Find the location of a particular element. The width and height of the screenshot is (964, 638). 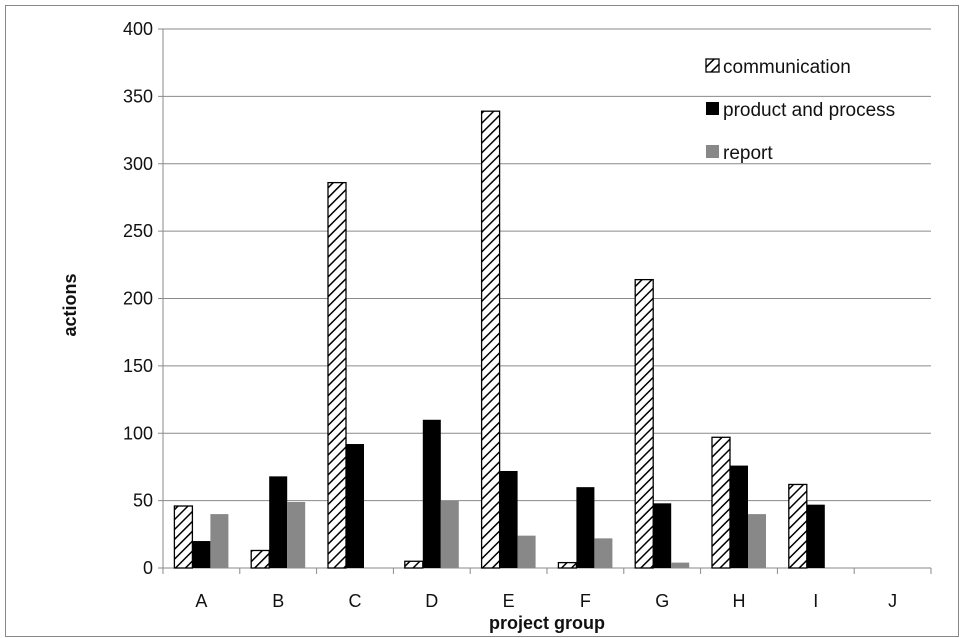

bar-communication-A is located at coordinates (183, 537).